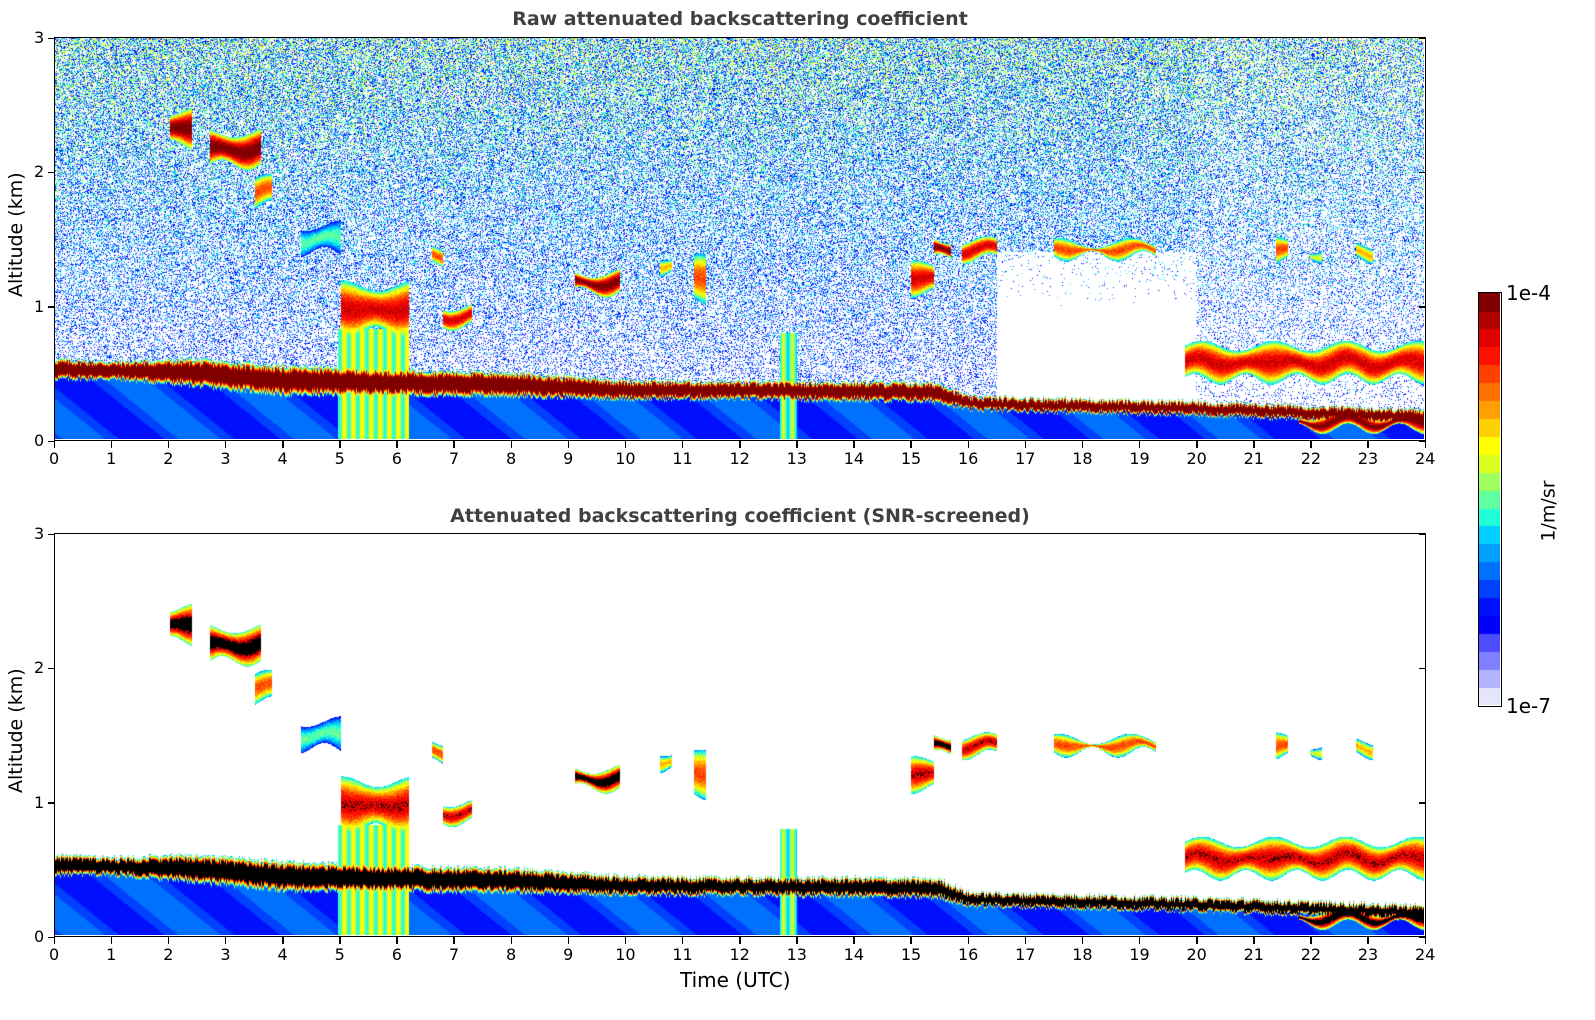 This screenshot has height=1020, width=1595. I want to click on x-tick-label: 6, so click(396, 458).